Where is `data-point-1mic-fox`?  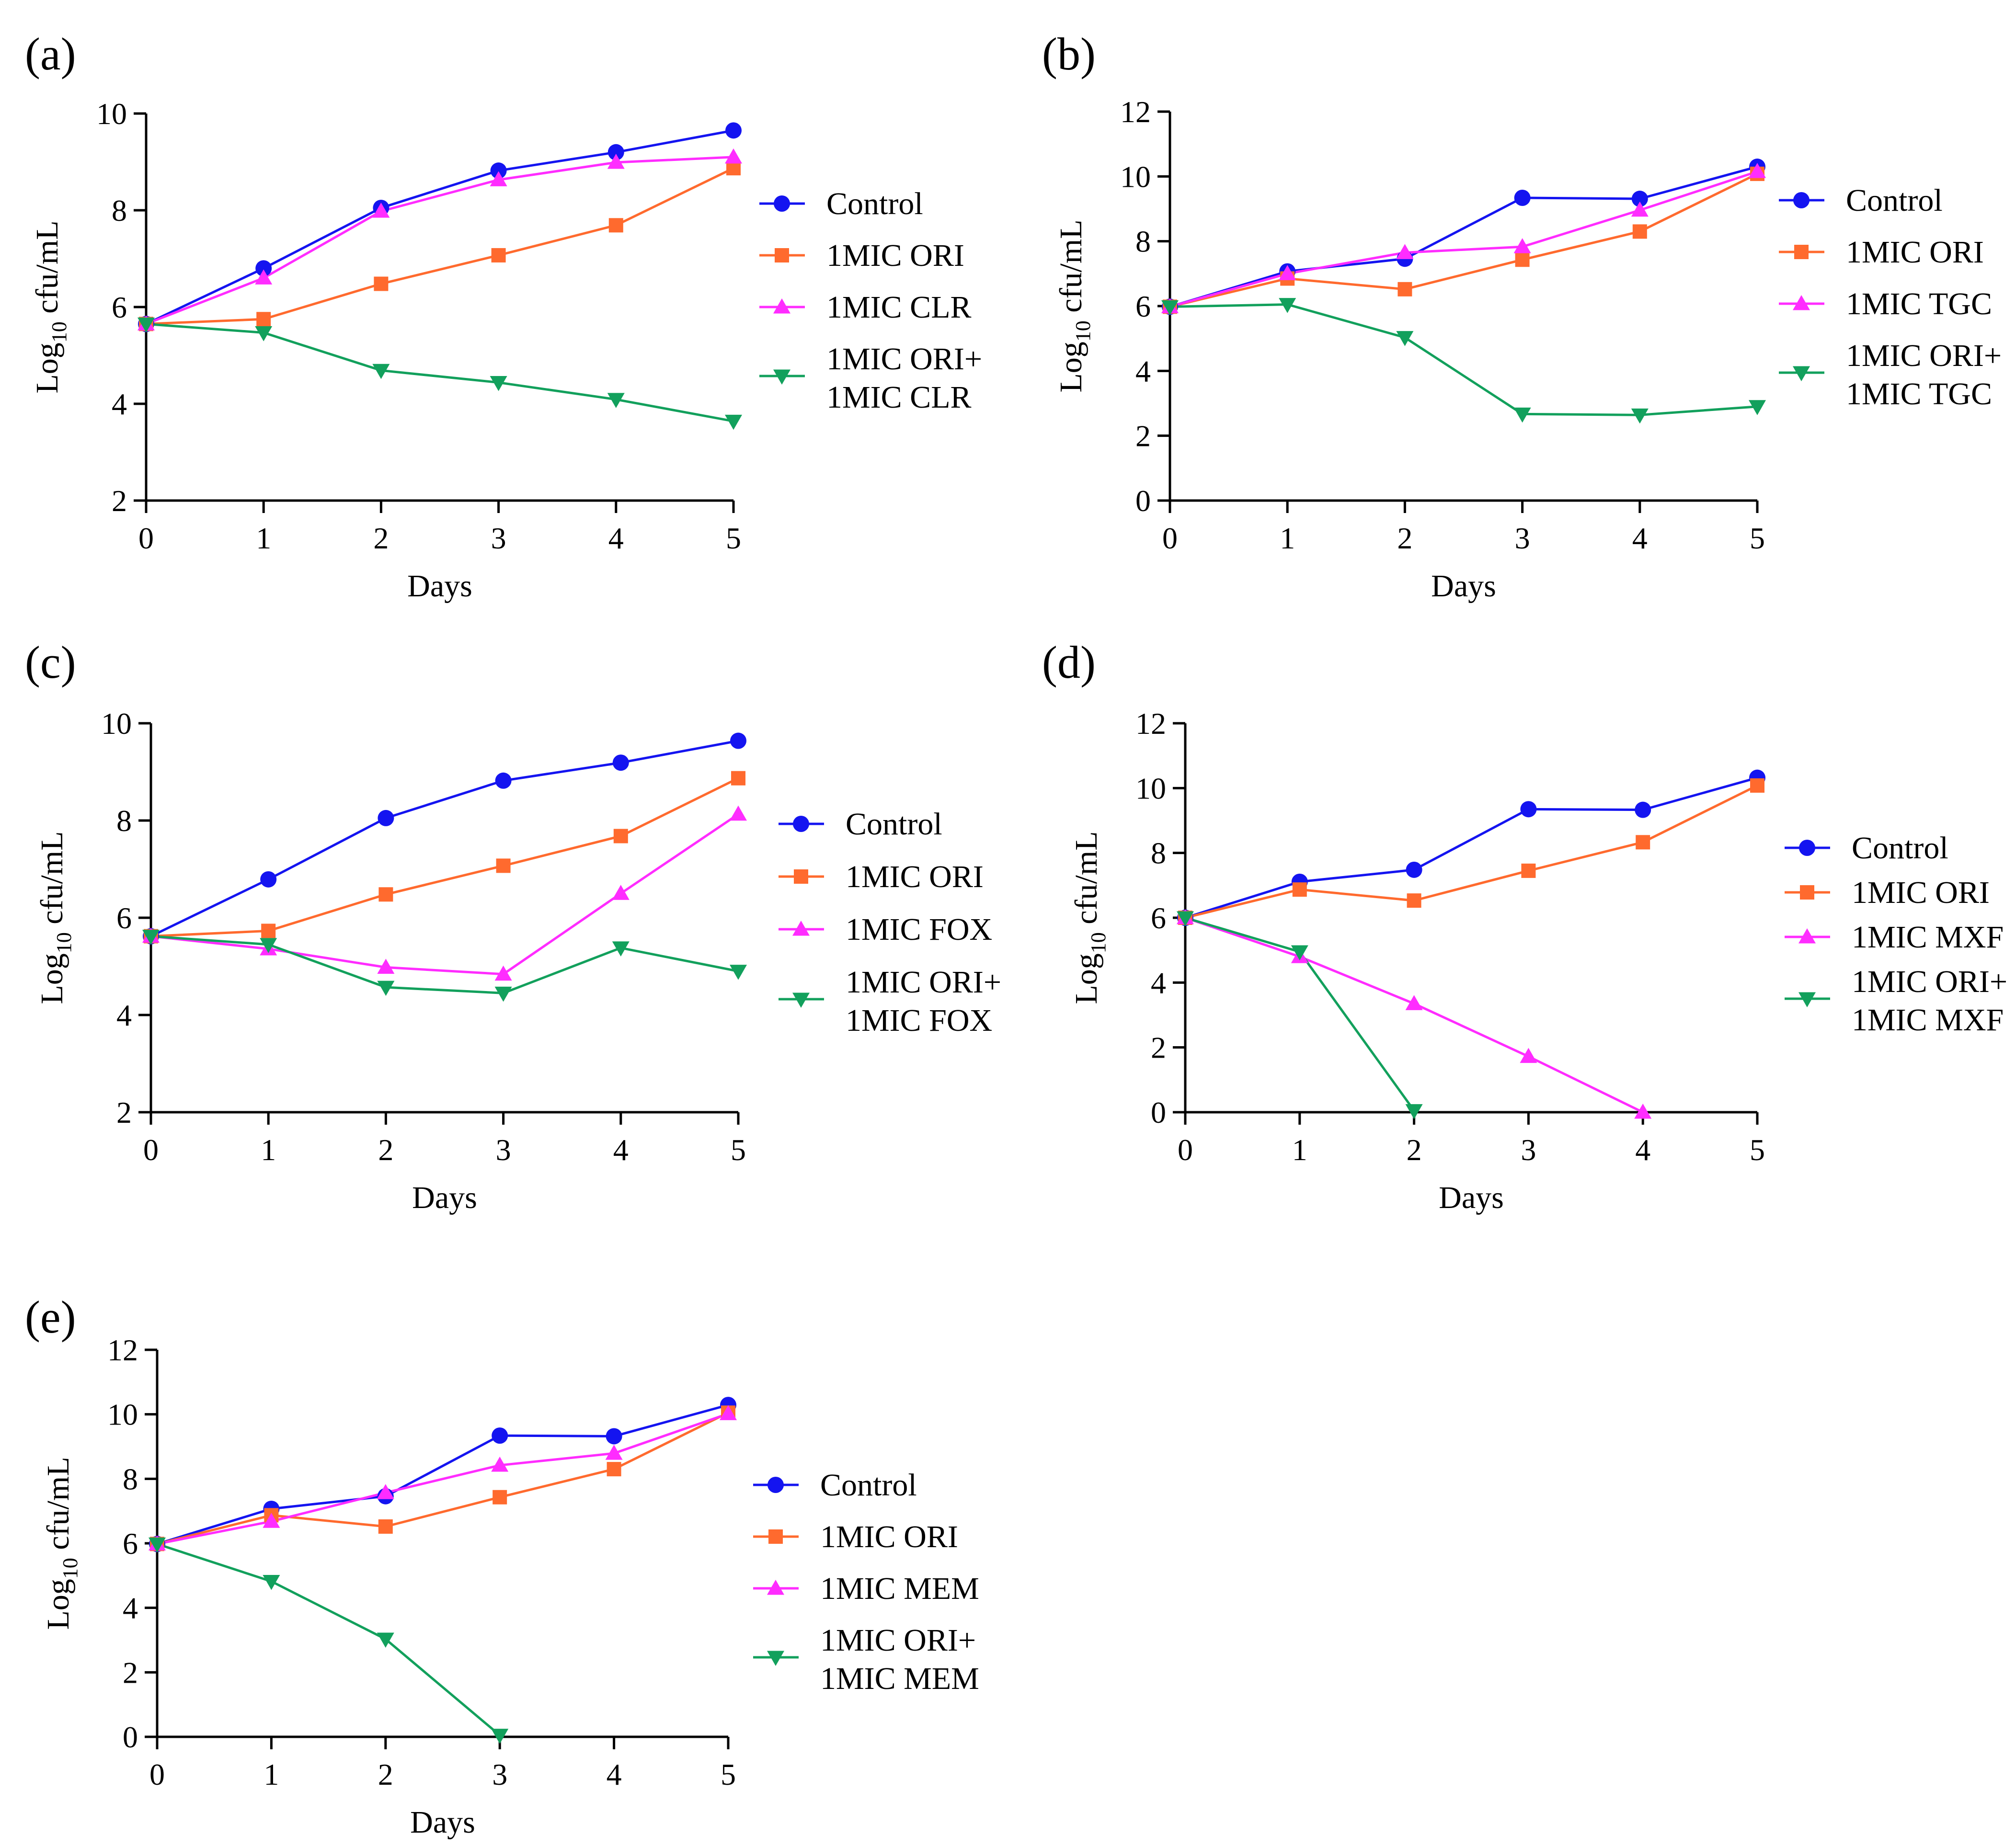
data-point-1mic-fox is located at coordinates (503, 973).